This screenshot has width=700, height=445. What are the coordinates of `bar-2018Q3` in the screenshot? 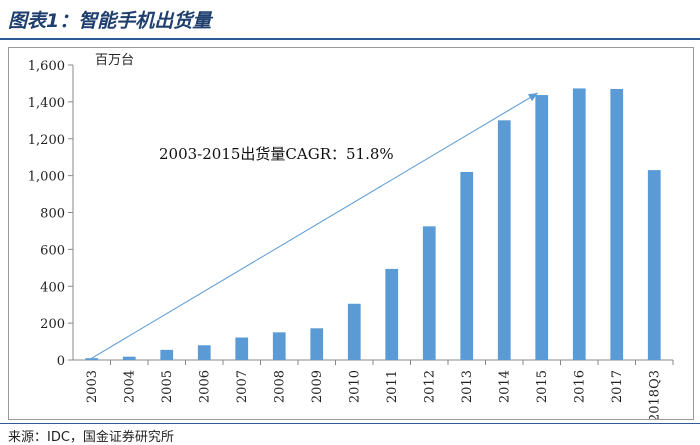 It's located at (654, 265).